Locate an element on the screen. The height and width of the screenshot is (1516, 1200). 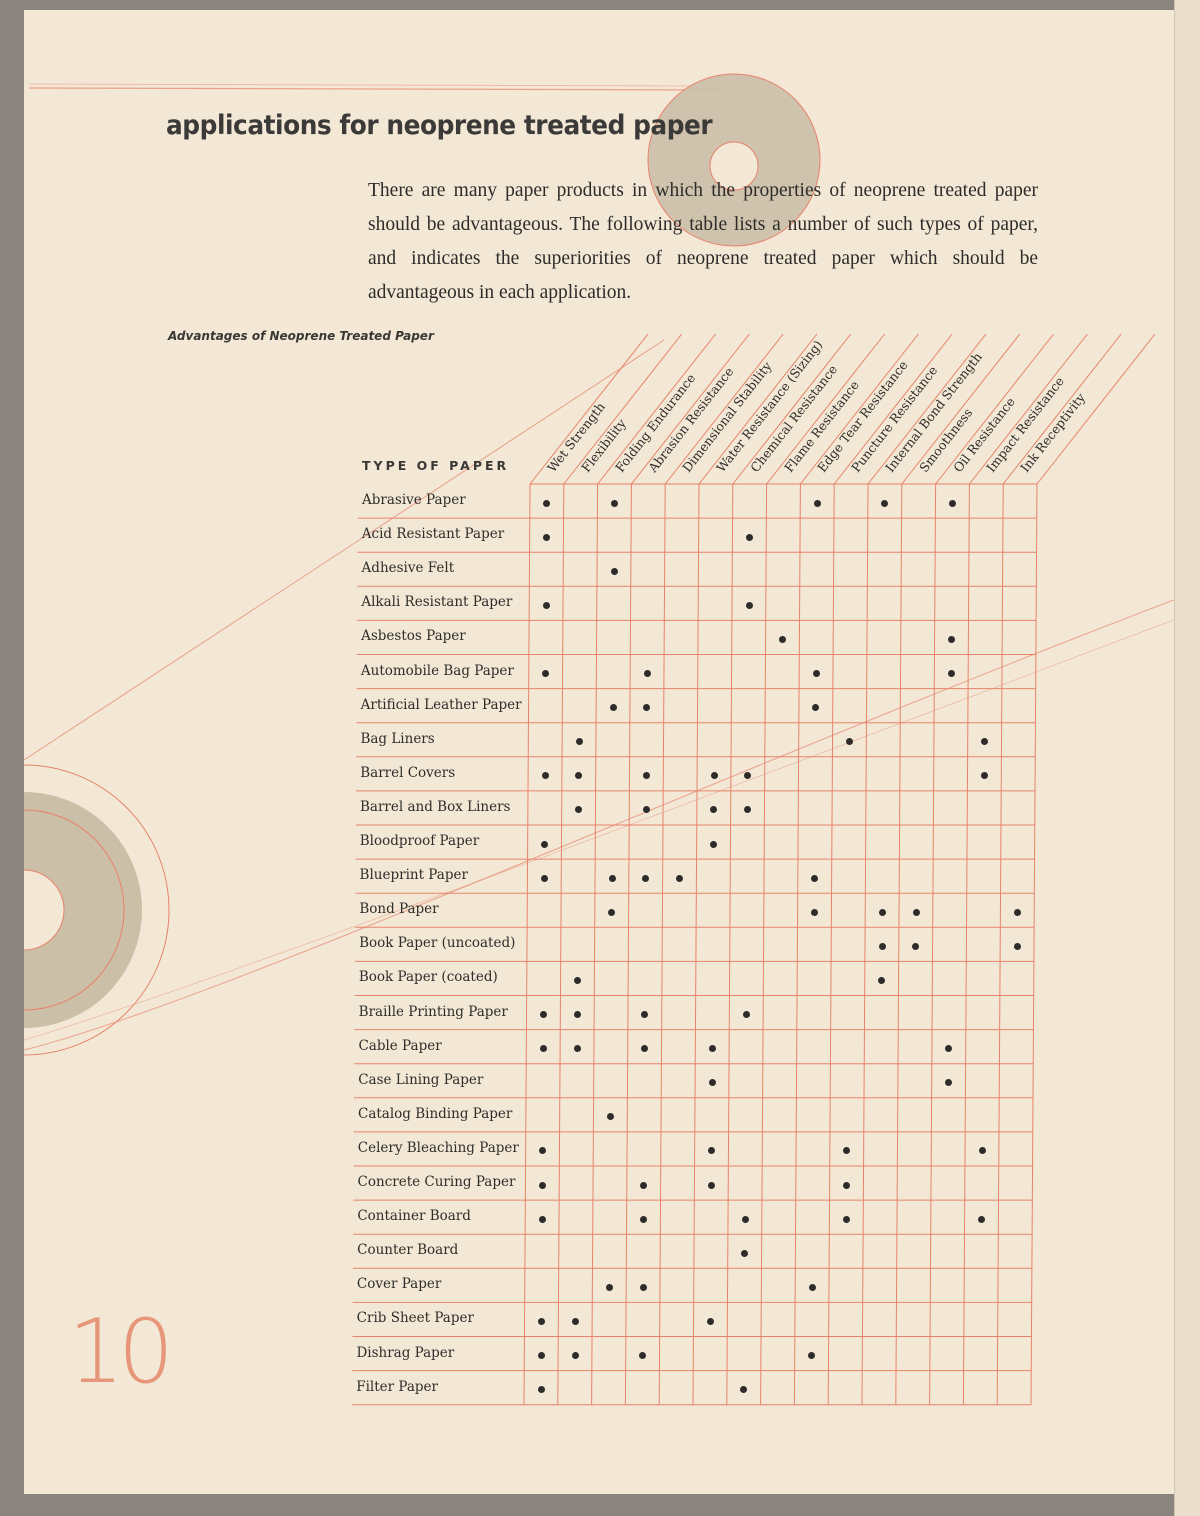
row-label: Barrel Covers is located at coordinates (408, 772).